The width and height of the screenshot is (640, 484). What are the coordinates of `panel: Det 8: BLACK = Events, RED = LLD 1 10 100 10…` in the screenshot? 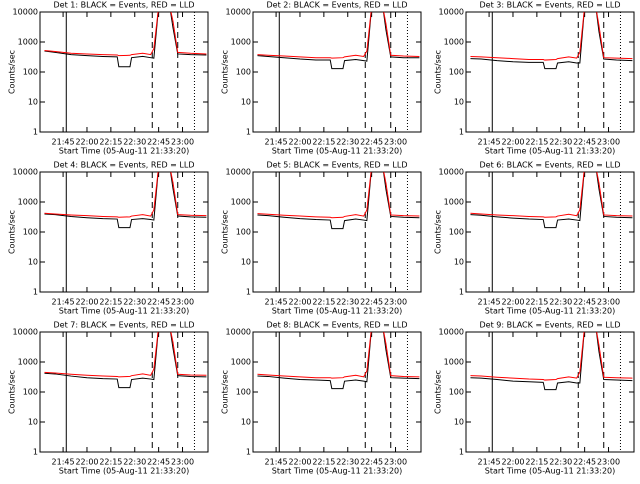 It's located at (321, 398).